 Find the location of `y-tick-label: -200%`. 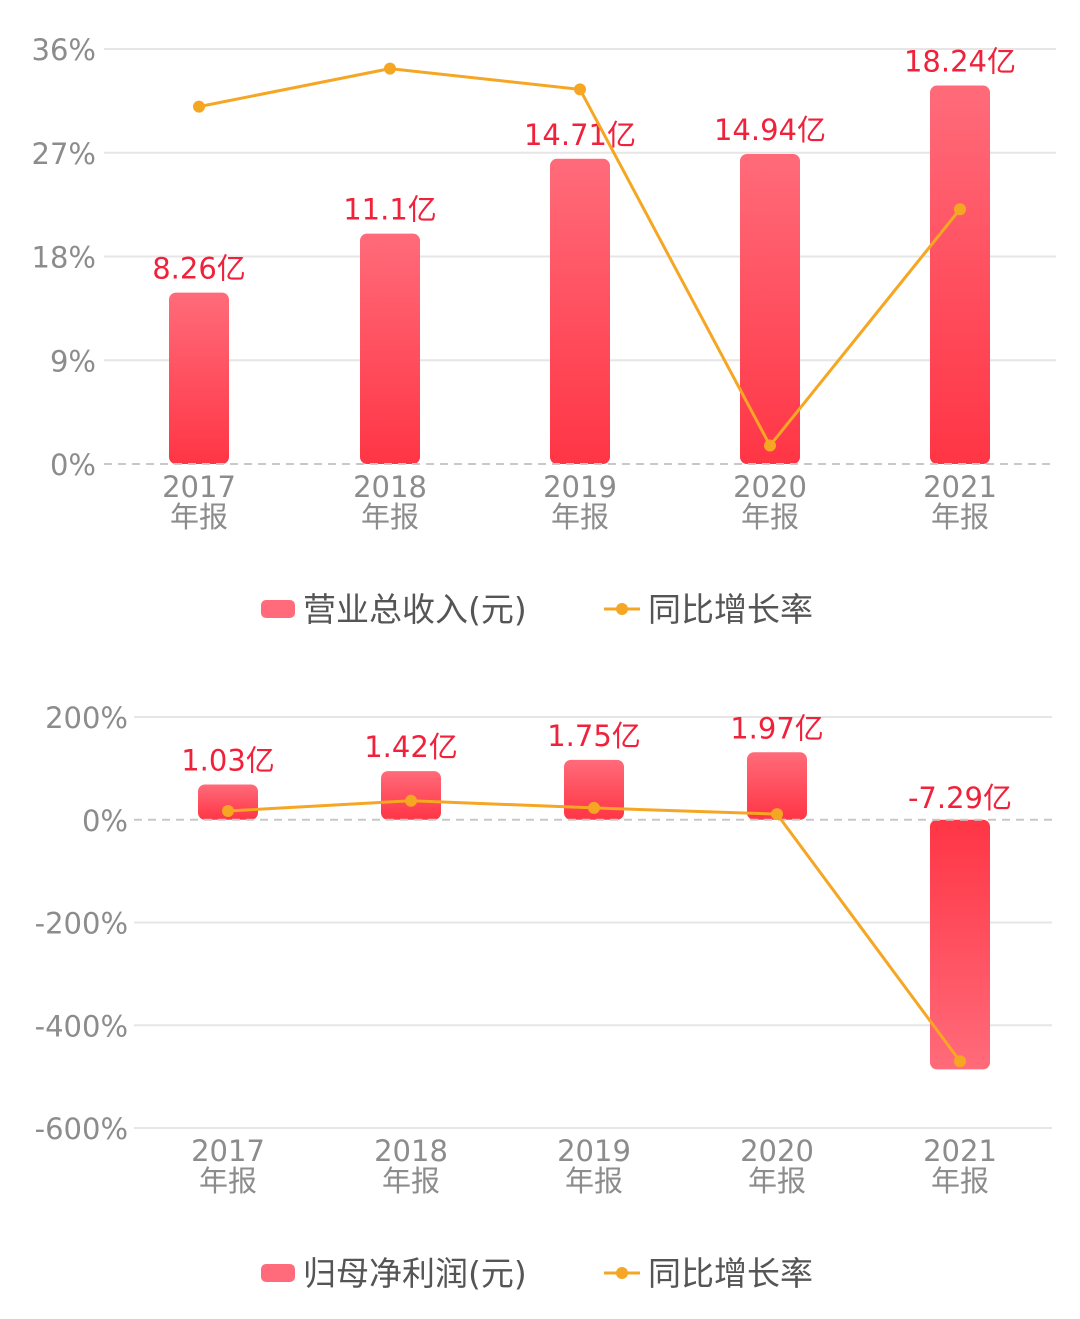

y-tick-label: -200% is located at coordinates (81, 924).